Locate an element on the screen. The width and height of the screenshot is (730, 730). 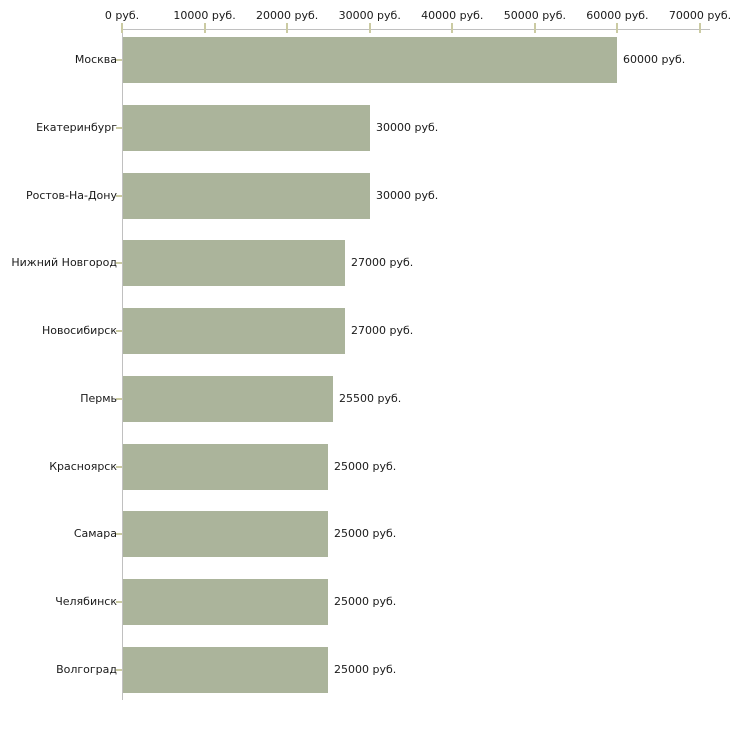
x-axis-tick-label: 50000 руб. is located at coordinates (534, 15).